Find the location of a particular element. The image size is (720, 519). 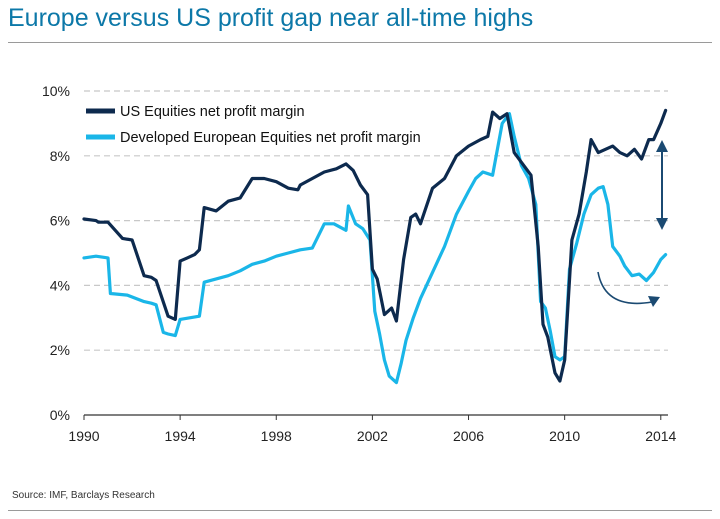

x-axis: 1990 1994 1998 2002 2006 2010 2014 is located at coordinates (372, 429).